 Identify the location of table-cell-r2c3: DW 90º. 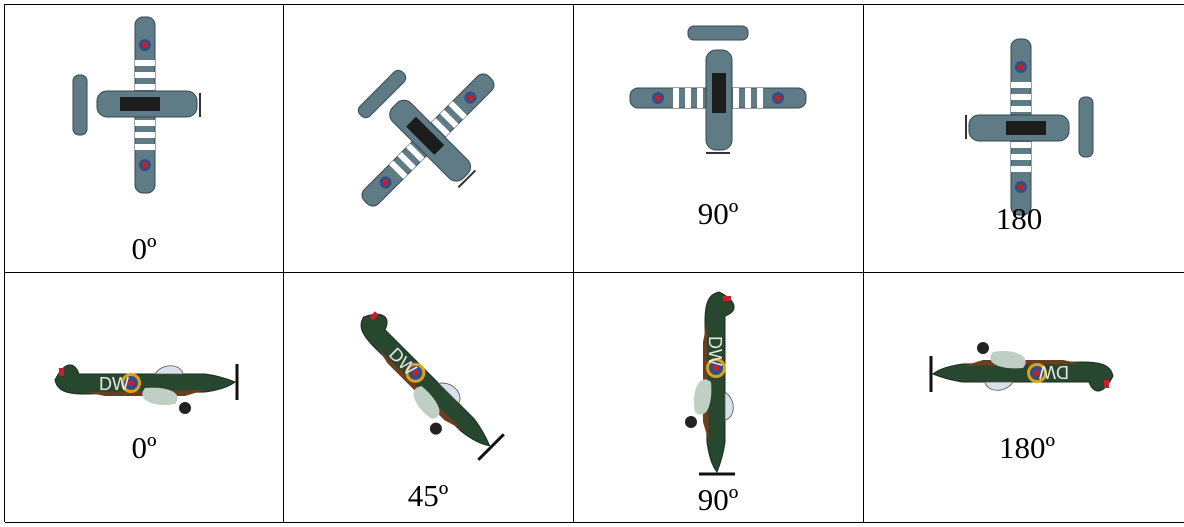
(718, 397).